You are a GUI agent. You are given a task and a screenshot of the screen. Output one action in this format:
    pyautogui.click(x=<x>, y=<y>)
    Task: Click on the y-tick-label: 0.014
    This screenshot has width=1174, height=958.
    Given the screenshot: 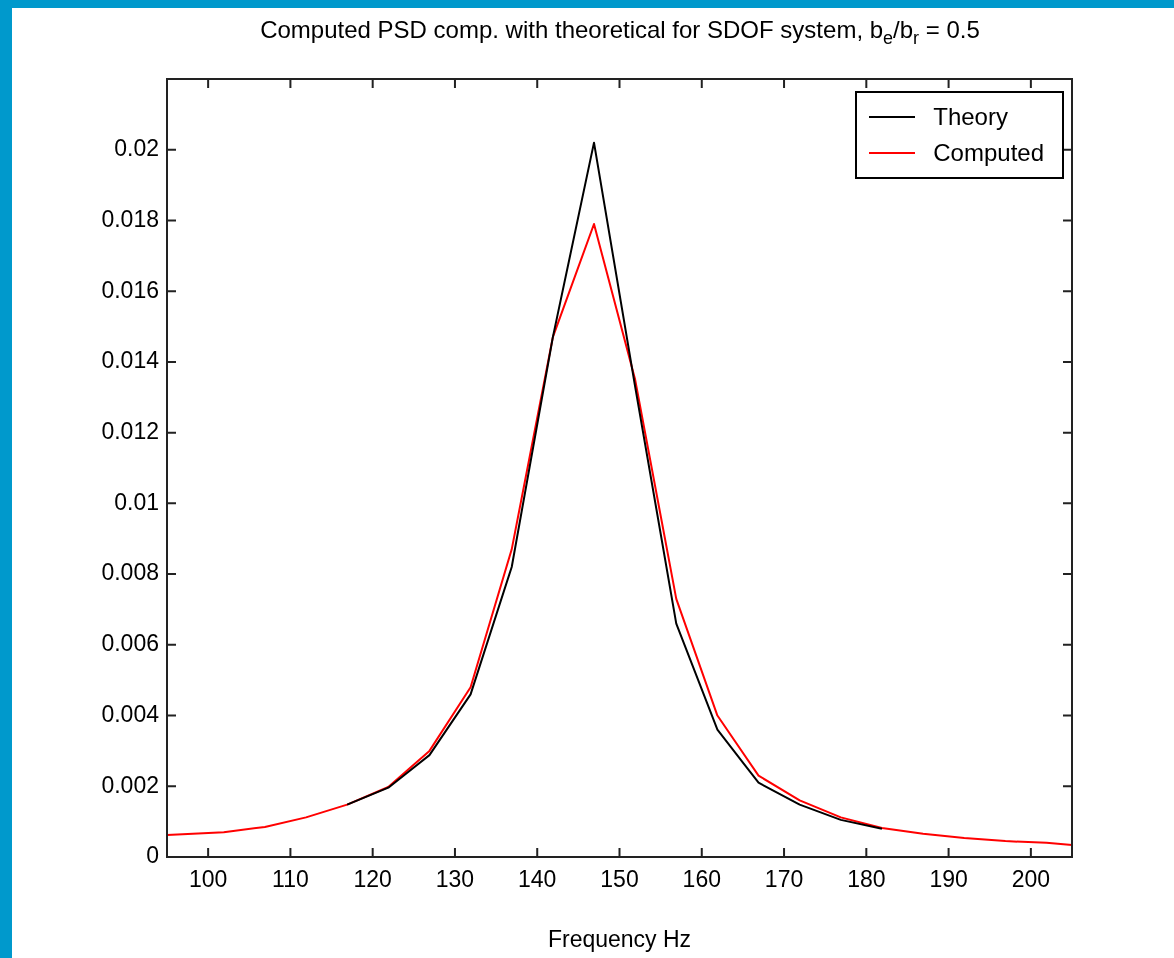 What is the action you would take?
    pyautogui.click(x=130, y=360)
    